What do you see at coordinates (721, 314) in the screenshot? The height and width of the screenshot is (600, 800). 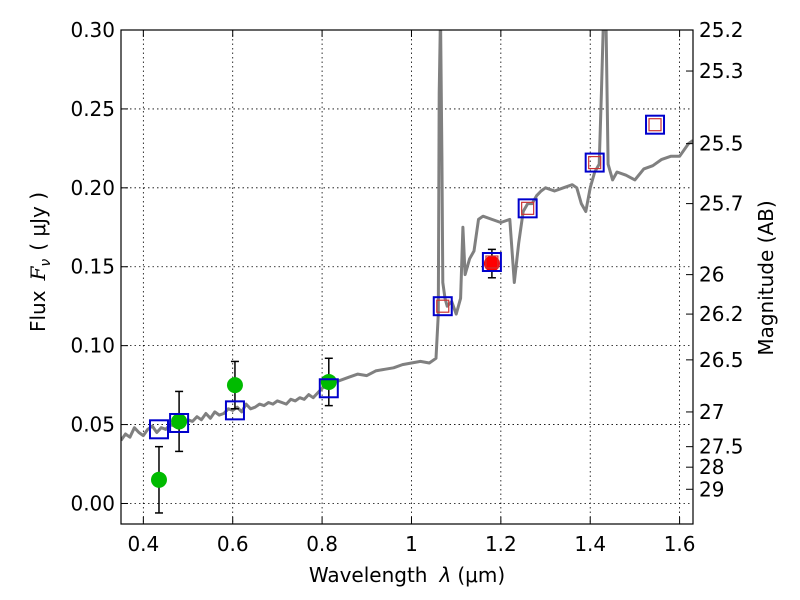 I see `y2-tick-label: 26.2` at bounding box center [721, 314].